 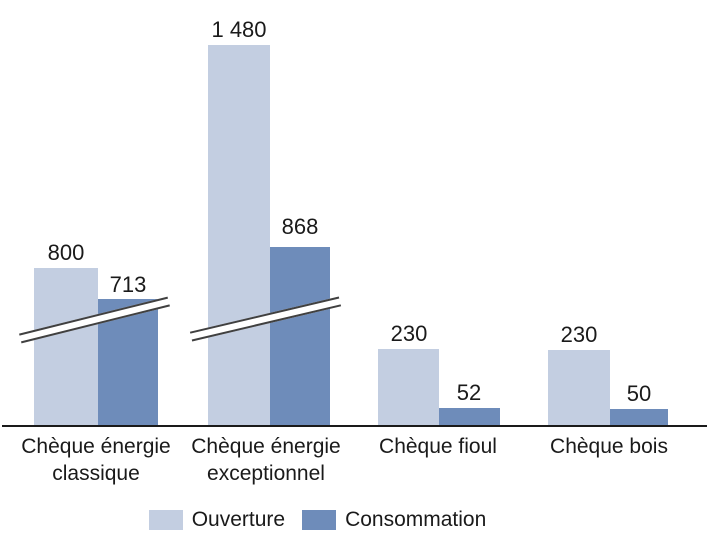 I want to click on bar-ouverture-cheque-fioul, so click(x=408, y=387).